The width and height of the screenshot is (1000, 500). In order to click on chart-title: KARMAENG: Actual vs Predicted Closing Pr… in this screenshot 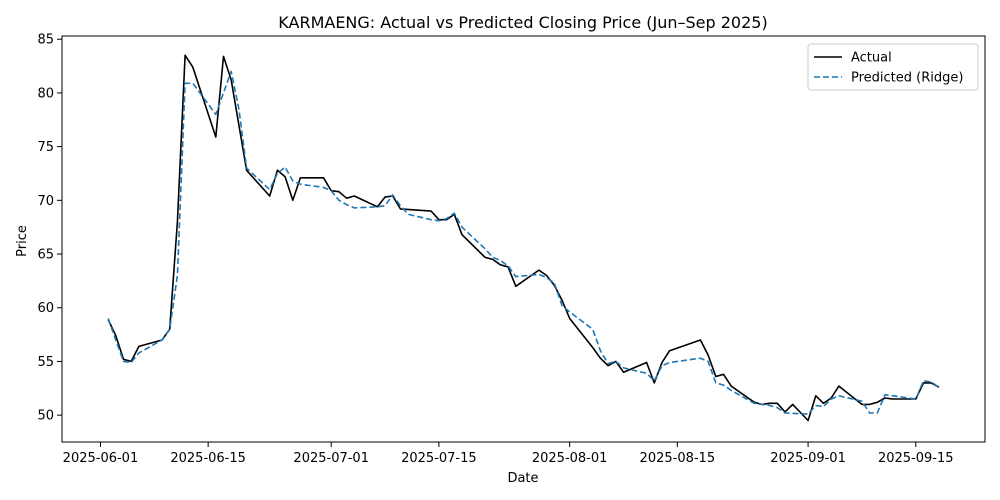, I will do `click(522, 22)`.